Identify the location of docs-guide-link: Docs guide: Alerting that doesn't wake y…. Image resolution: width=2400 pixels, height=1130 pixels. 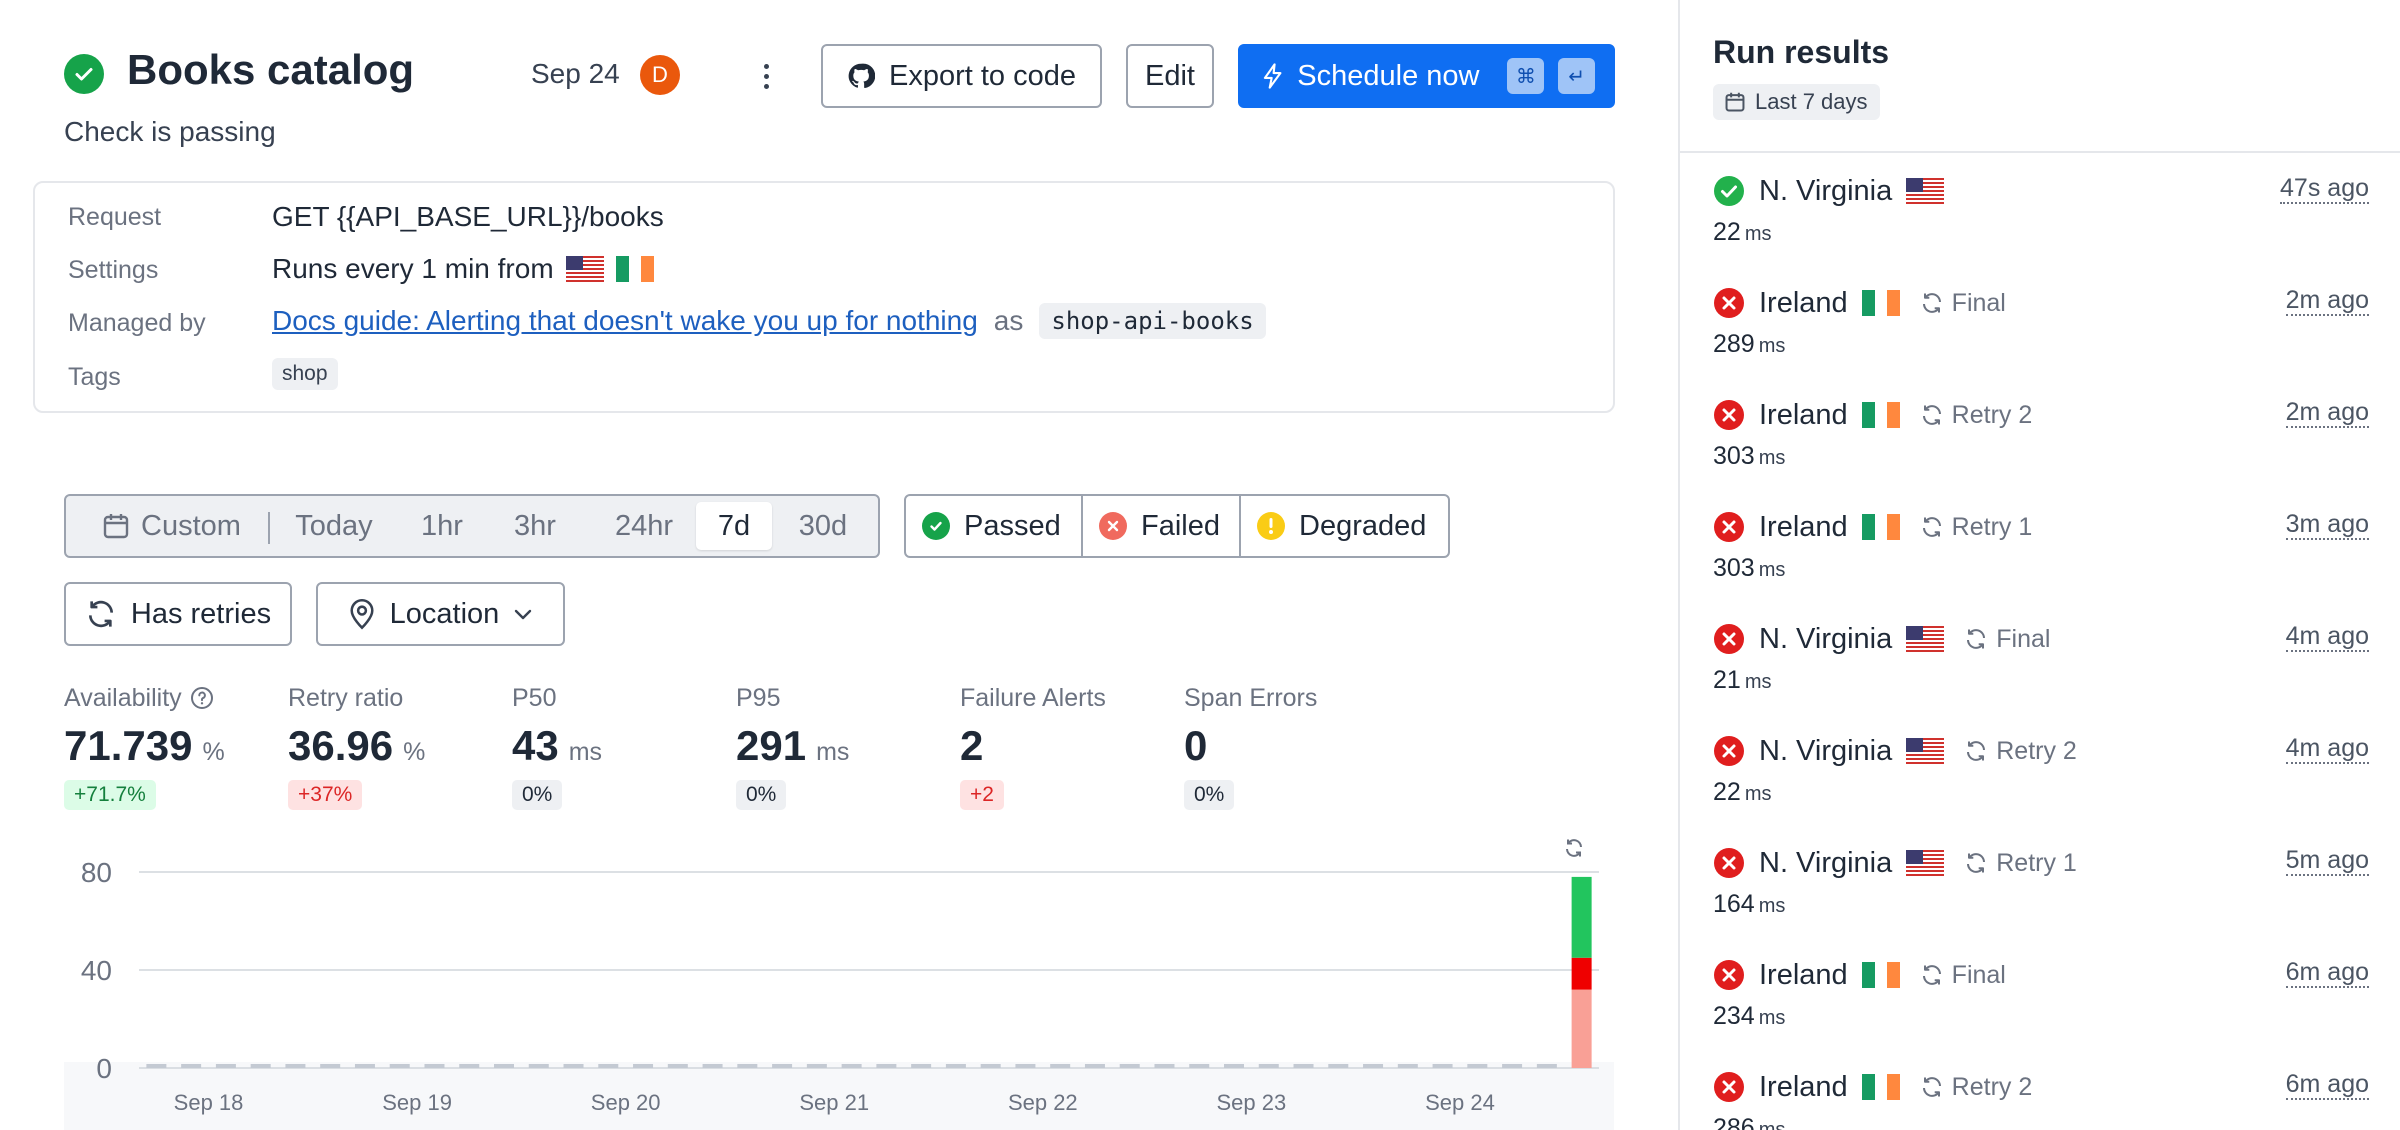
(625, 320).